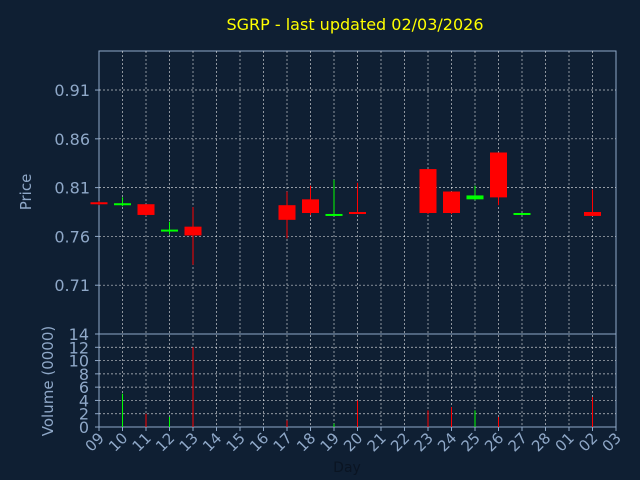 Image resolution: width=640 pixels, height=480 pixels. Describe the element at coordinates (347, 468) in the screenshot. I see `x-axis-label: Day` at that location.